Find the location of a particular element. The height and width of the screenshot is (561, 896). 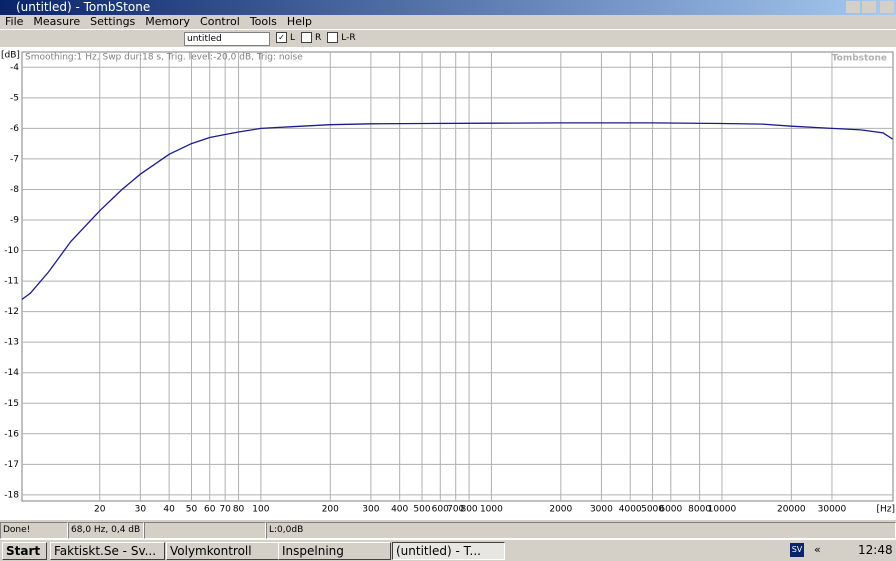

status: 68,0 Hz, 0,4 dB is located at coordinates (106, 530).